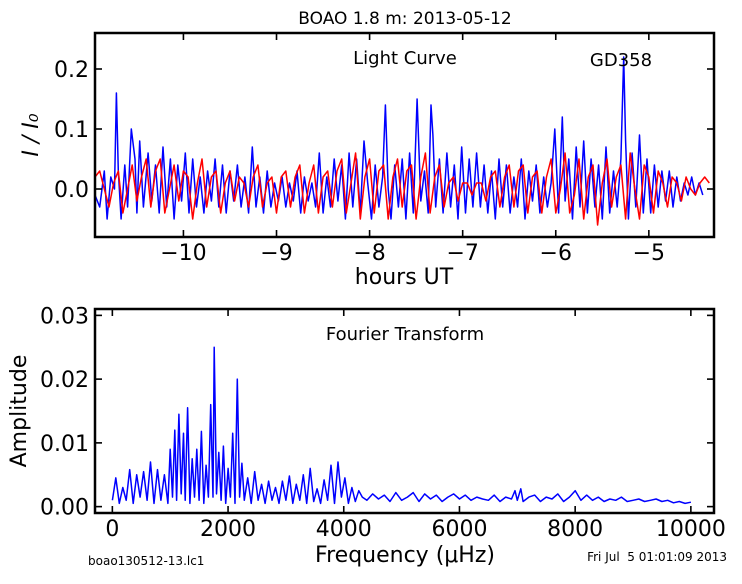 Image resolution: width=742 pixels, height=584 pixels. Describe the element at coordinates (621, 60) in the screenshot. I see `star-label: GD358` at that location.